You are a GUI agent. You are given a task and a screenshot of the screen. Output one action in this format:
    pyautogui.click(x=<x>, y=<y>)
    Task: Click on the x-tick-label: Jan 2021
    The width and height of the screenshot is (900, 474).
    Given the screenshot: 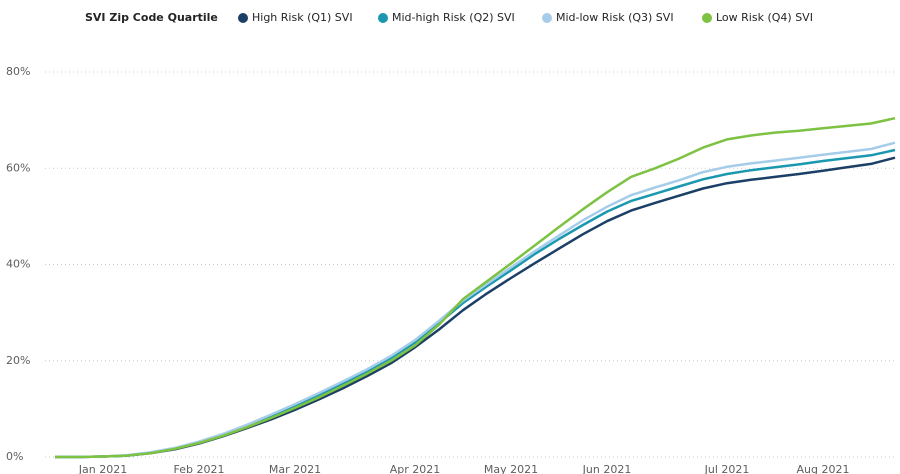 What is the action you would take?
    pyautogui.click(x=102, y=468)
    